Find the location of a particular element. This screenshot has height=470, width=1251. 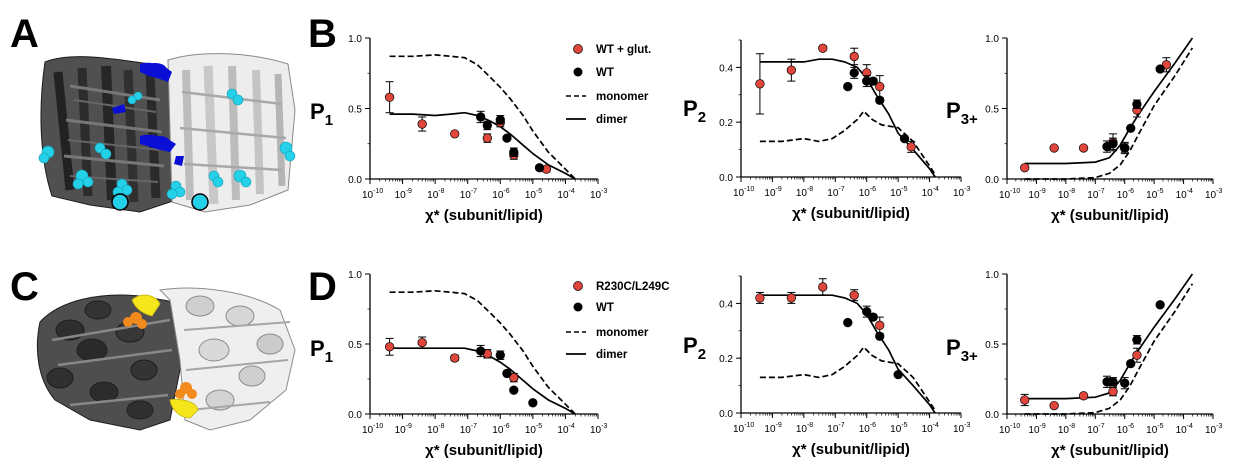

blue-residues is located at coordinates (148, 114).